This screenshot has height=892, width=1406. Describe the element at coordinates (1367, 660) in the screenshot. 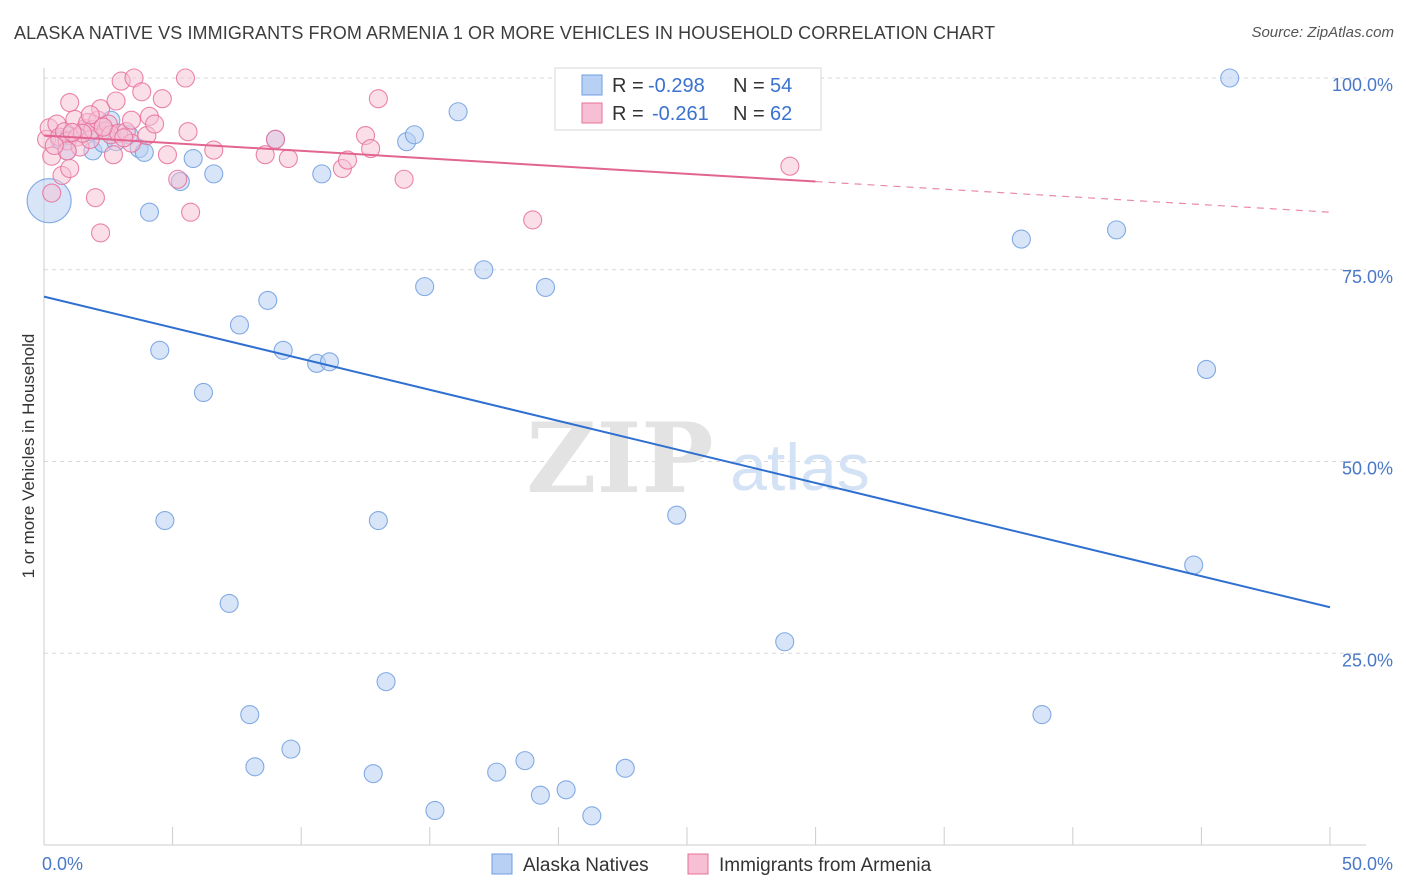

I see `y-tick-label: 25.0%` at that location.